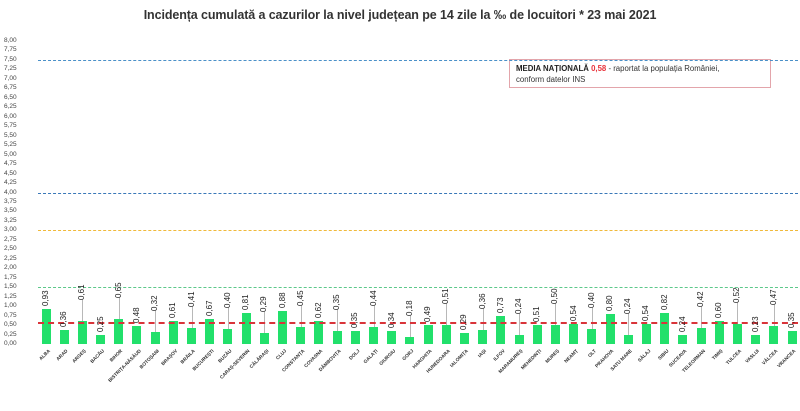 The image size is (800, 411). What do you see at coordinates (10, 173) in the screenshot?
I see `y-tick-label: 4,50` at bounding box center [10, 173].